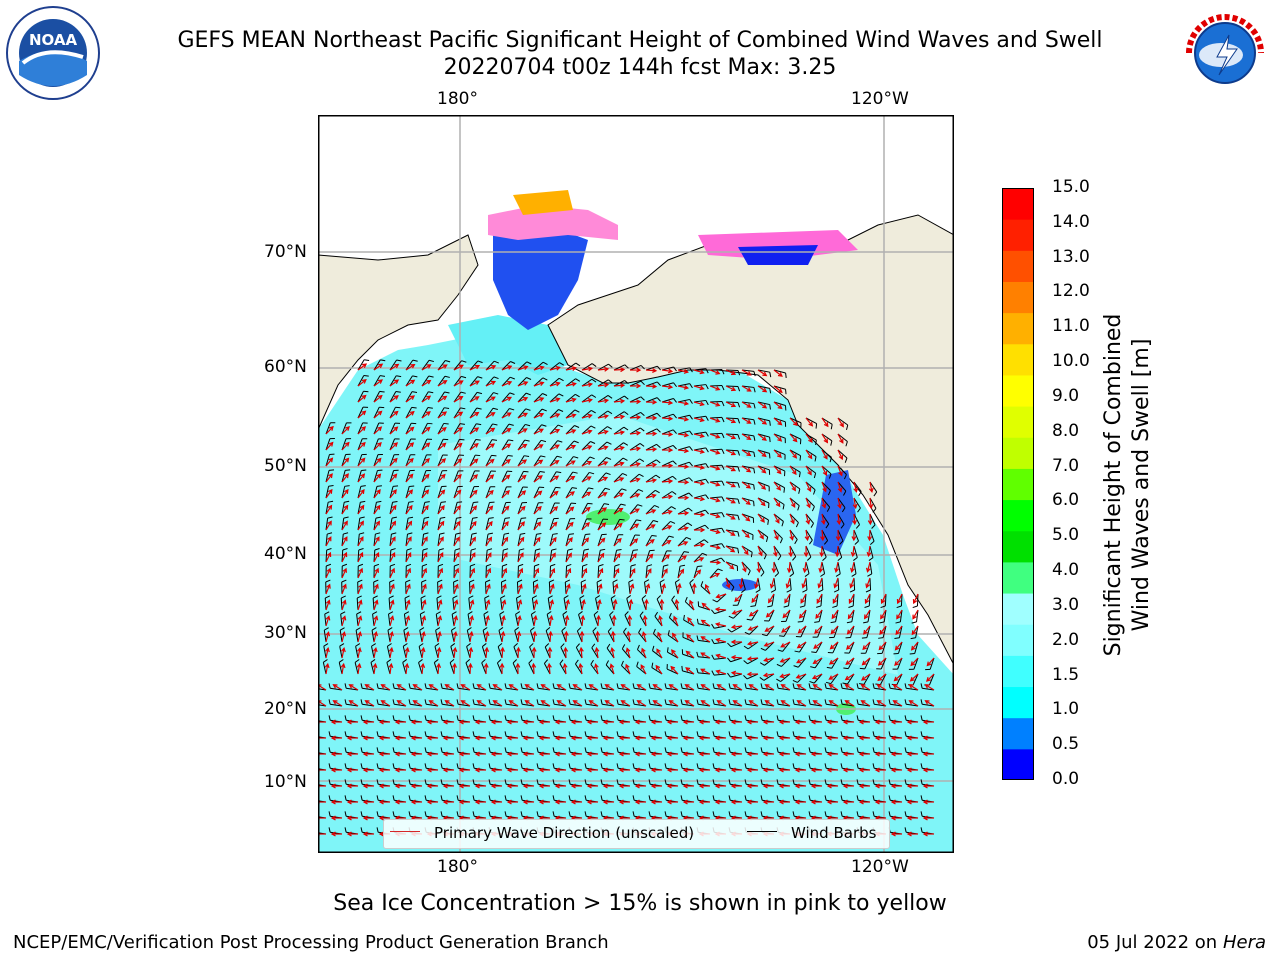 The width and height of the screenshot is (1280, 960). Describe the element at coordinates (1066, 395) in the screenshot. I see `colorbar-tick-label: 9.0` at that location.